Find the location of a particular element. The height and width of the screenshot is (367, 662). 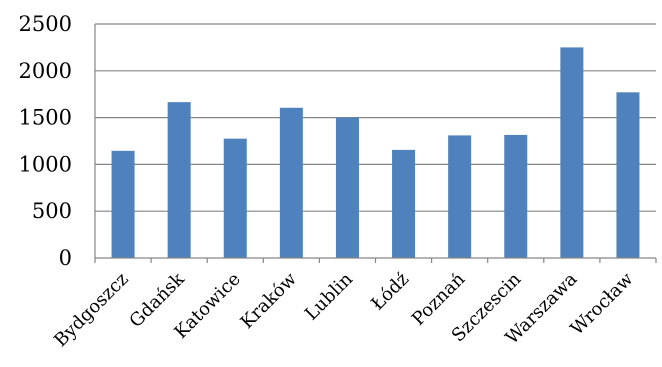

bar-wrocław is located at coordinates (628, 175).